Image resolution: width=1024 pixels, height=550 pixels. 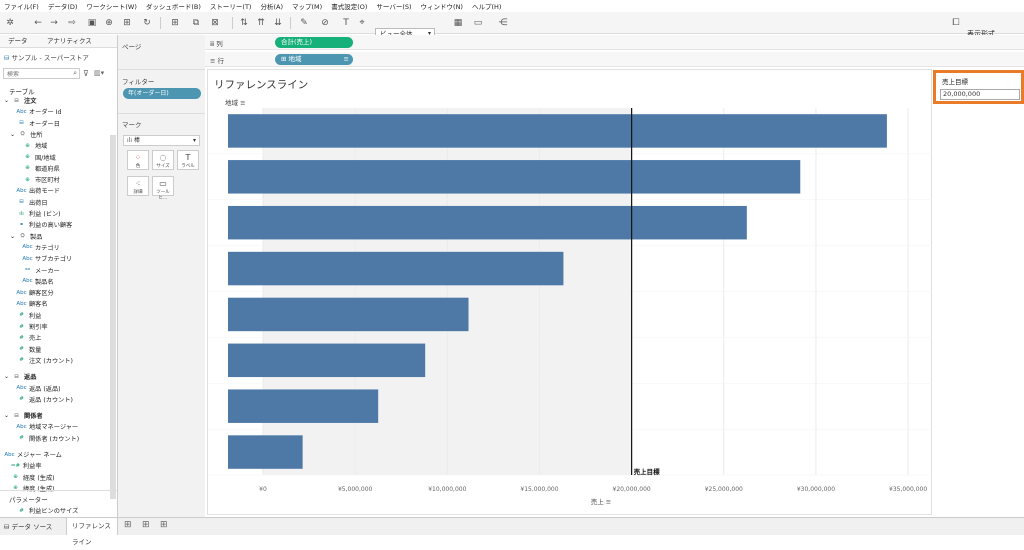 I want to click on menu-item: ファイル(F), so click(x=21, y=7).